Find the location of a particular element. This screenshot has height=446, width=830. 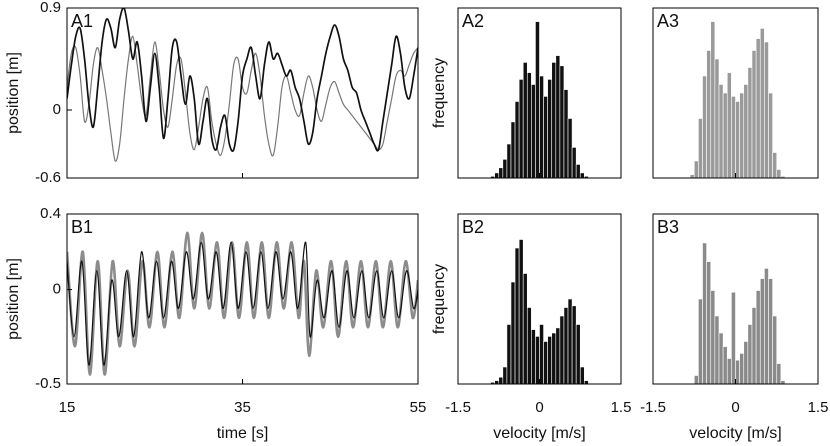

y-axis-label: position [m] is located at coordinates (13, 299).